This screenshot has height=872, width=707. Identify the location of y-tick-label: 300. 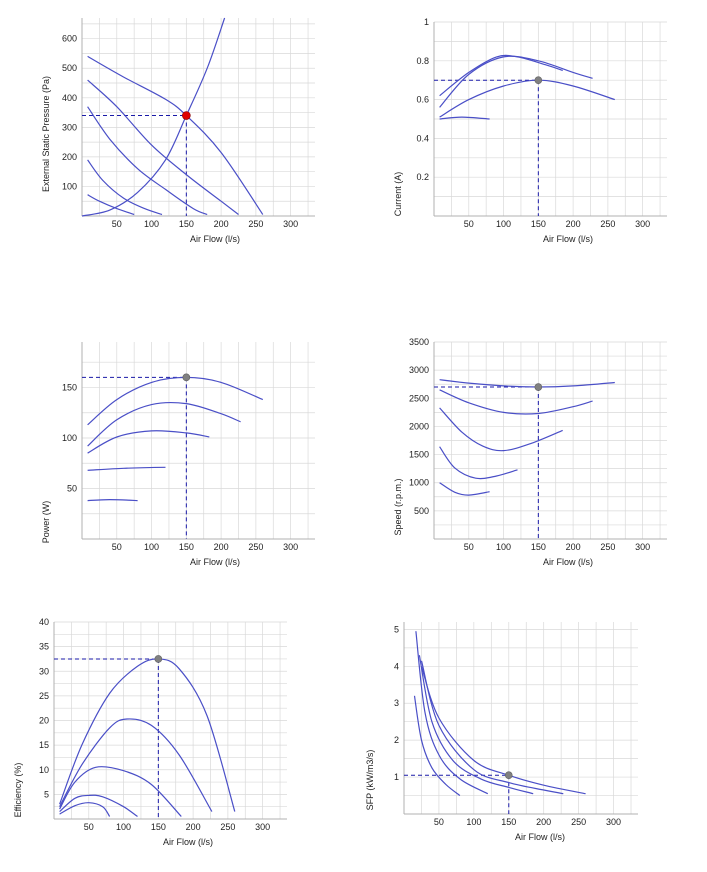
(69, 127).